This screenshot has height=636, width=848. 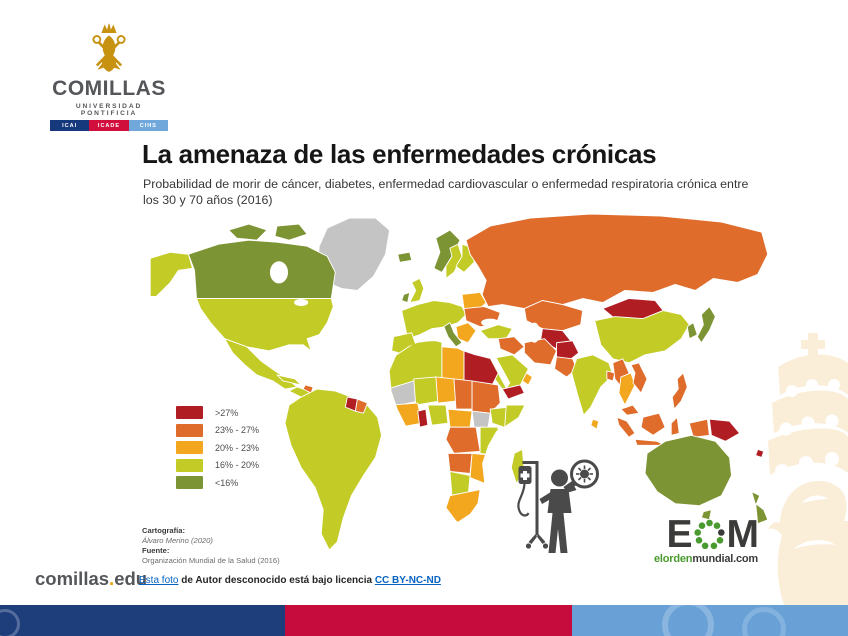 I want to click on region-thailand, so click(x=627, y=389).